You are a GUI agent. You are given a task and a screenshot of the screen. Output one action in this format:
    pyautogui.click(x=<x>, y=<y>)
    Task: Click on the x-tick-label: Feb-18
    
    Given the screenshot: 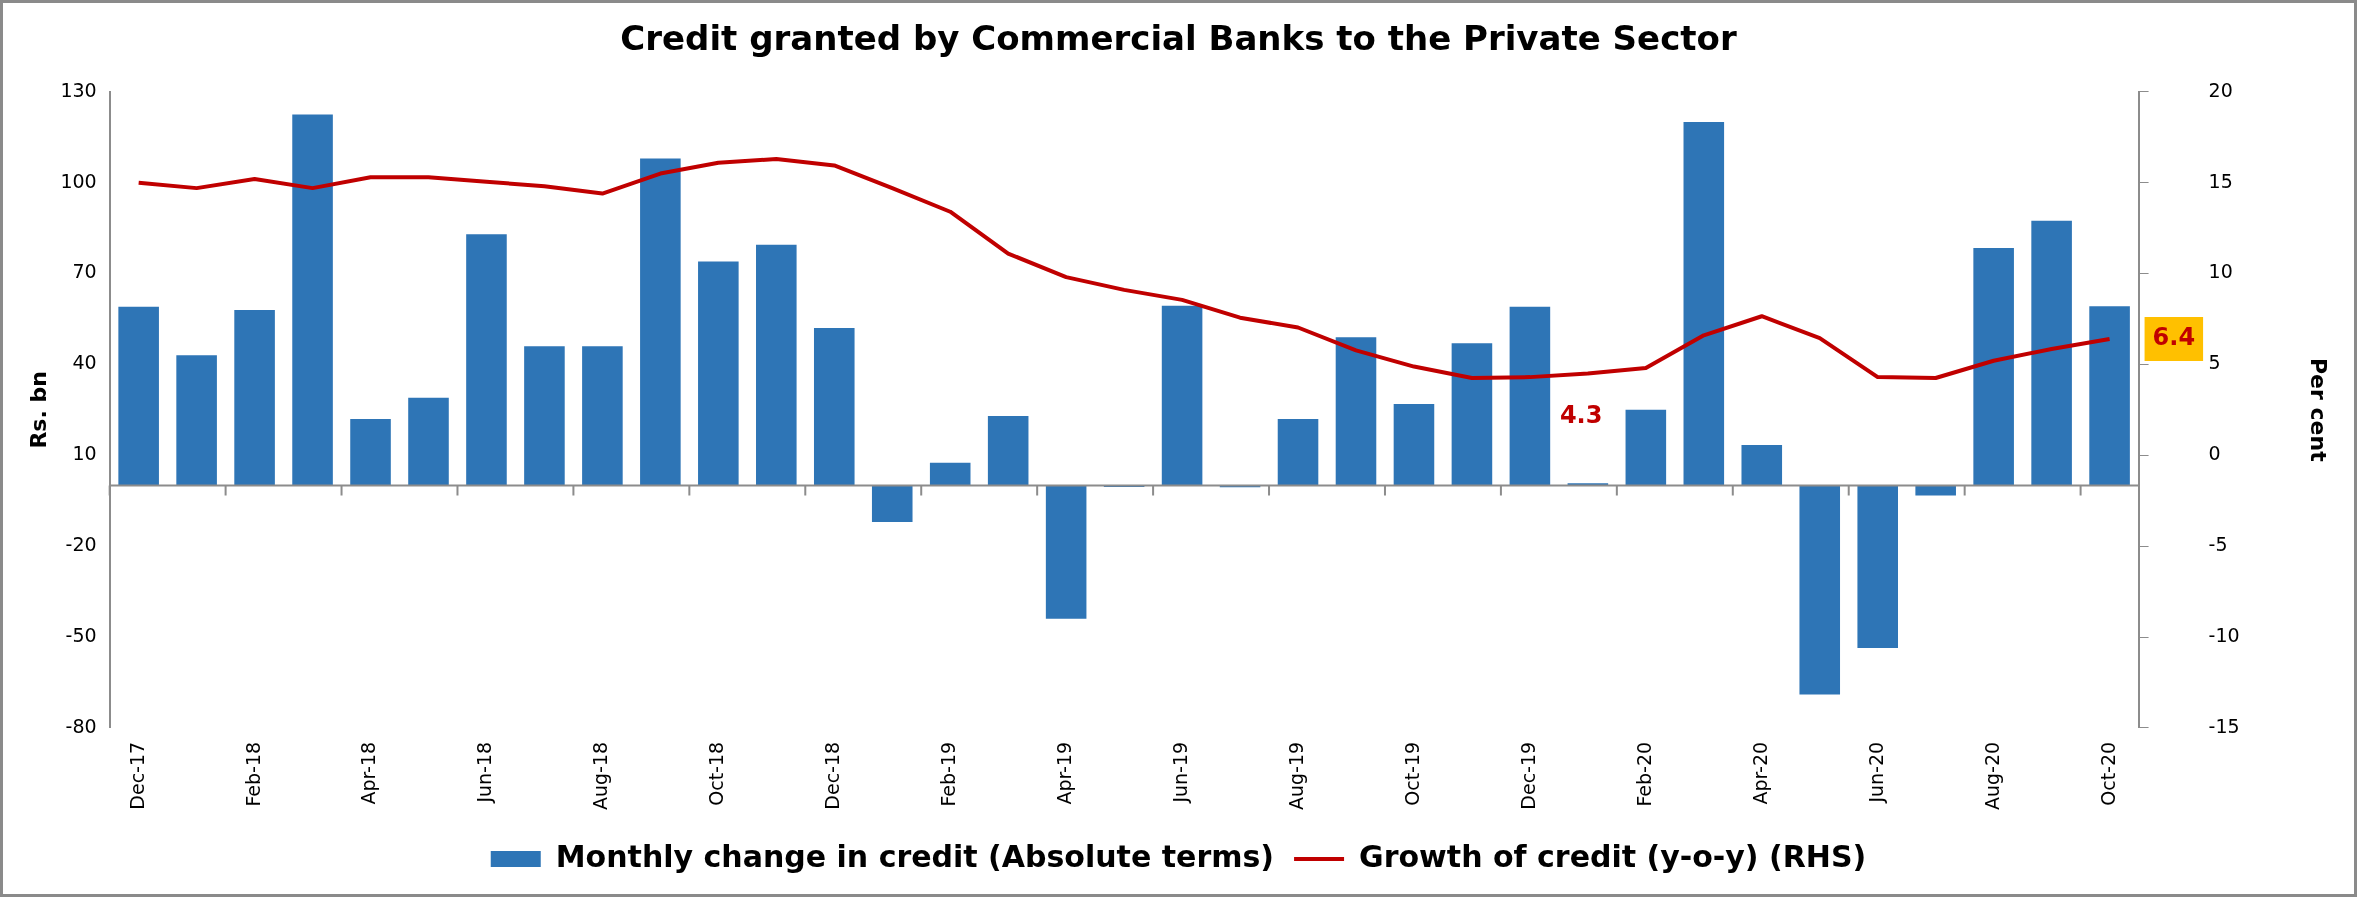 What is the action you would take?
    pyautogui.click(x=252, y=774)
    